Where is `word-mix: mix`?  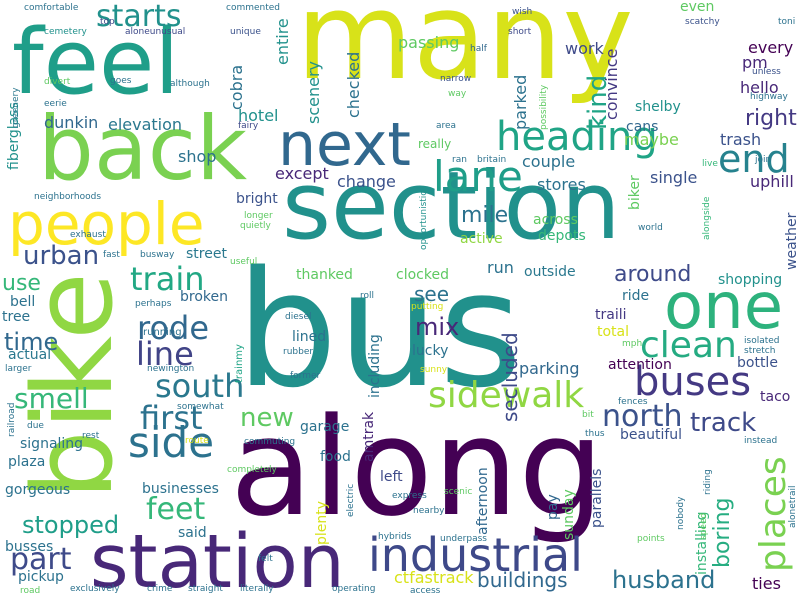 word-mix: mix is located at coordinates (437, 327).